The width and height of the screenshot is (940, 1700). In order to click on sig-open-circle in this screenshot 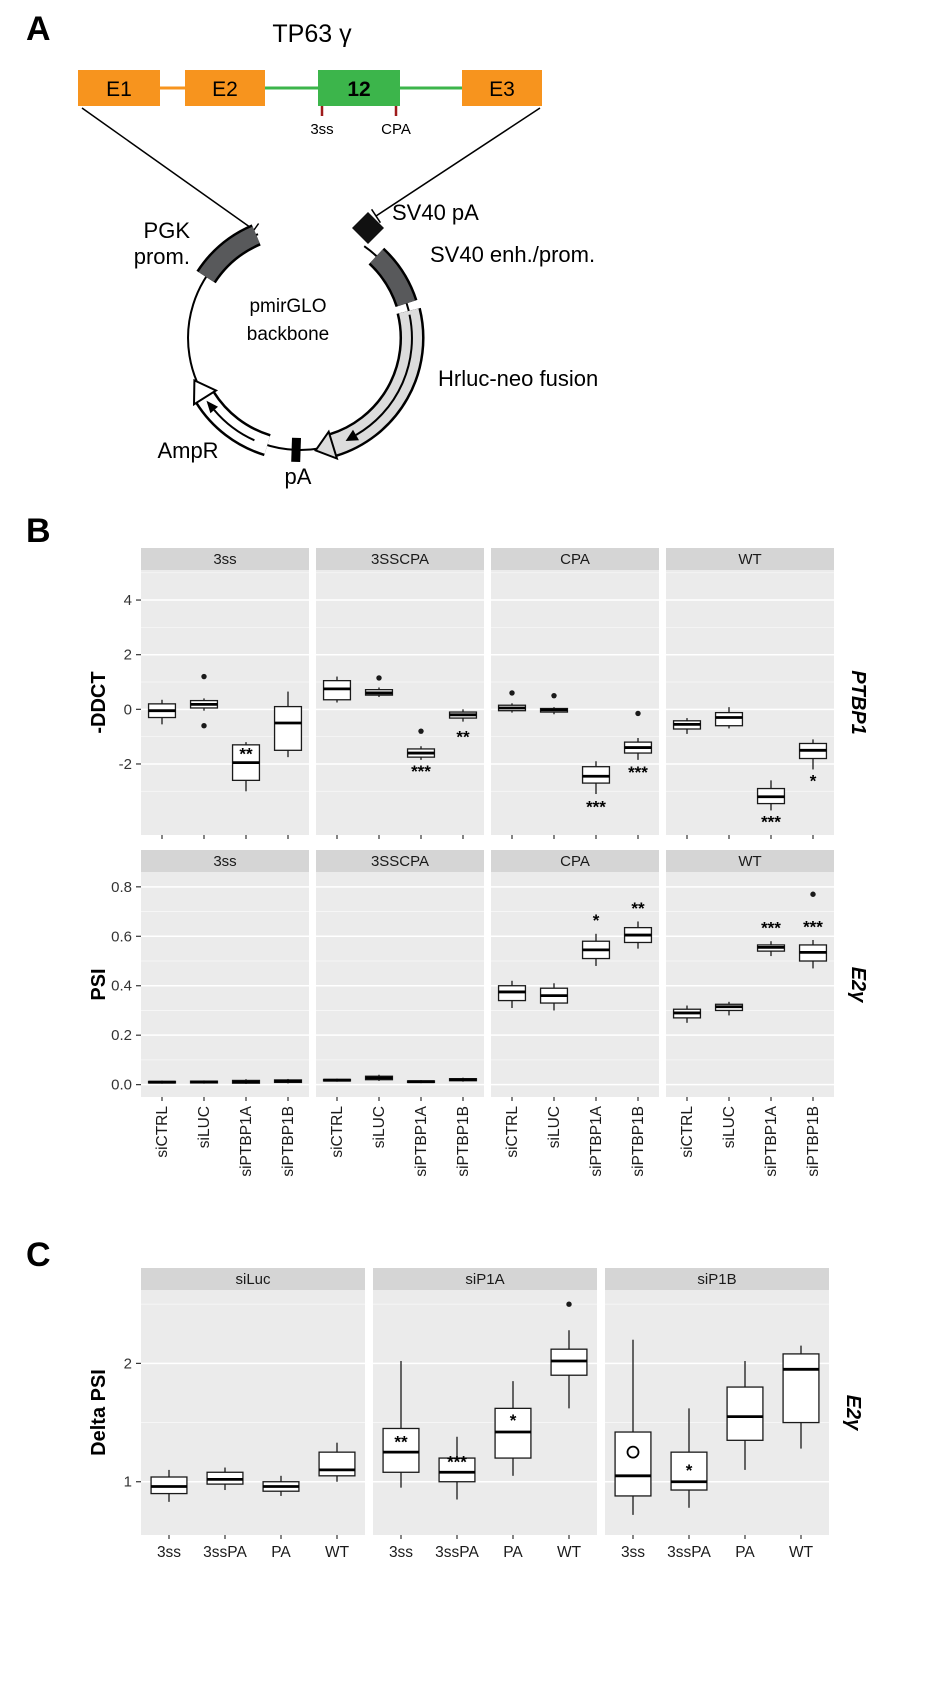, I will do `click(633, 1452)`.